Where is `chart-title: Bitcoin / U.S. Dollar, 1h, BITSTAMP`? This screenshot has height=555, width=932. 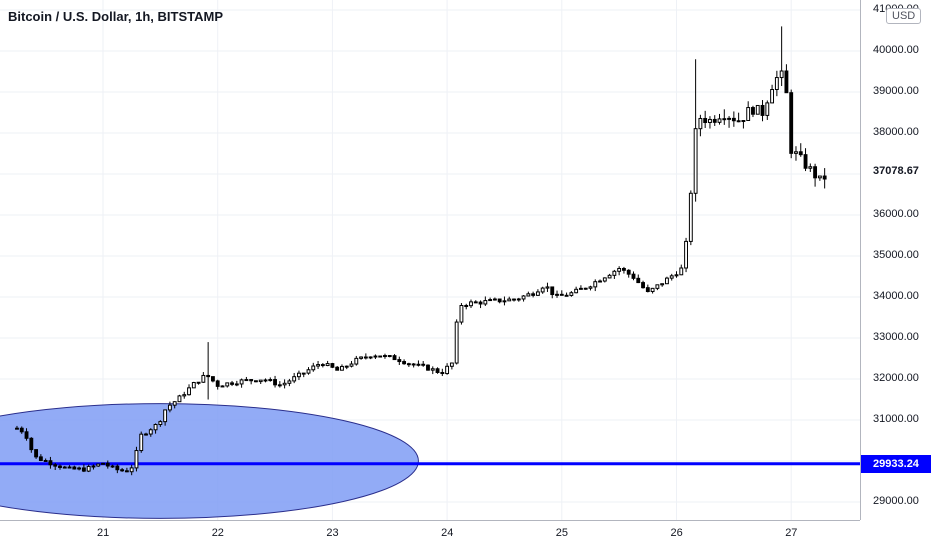
chart-title: Bitcoin / U.S. Dollar, 1h, BITSTAMP is located at coordinates (116, 16).